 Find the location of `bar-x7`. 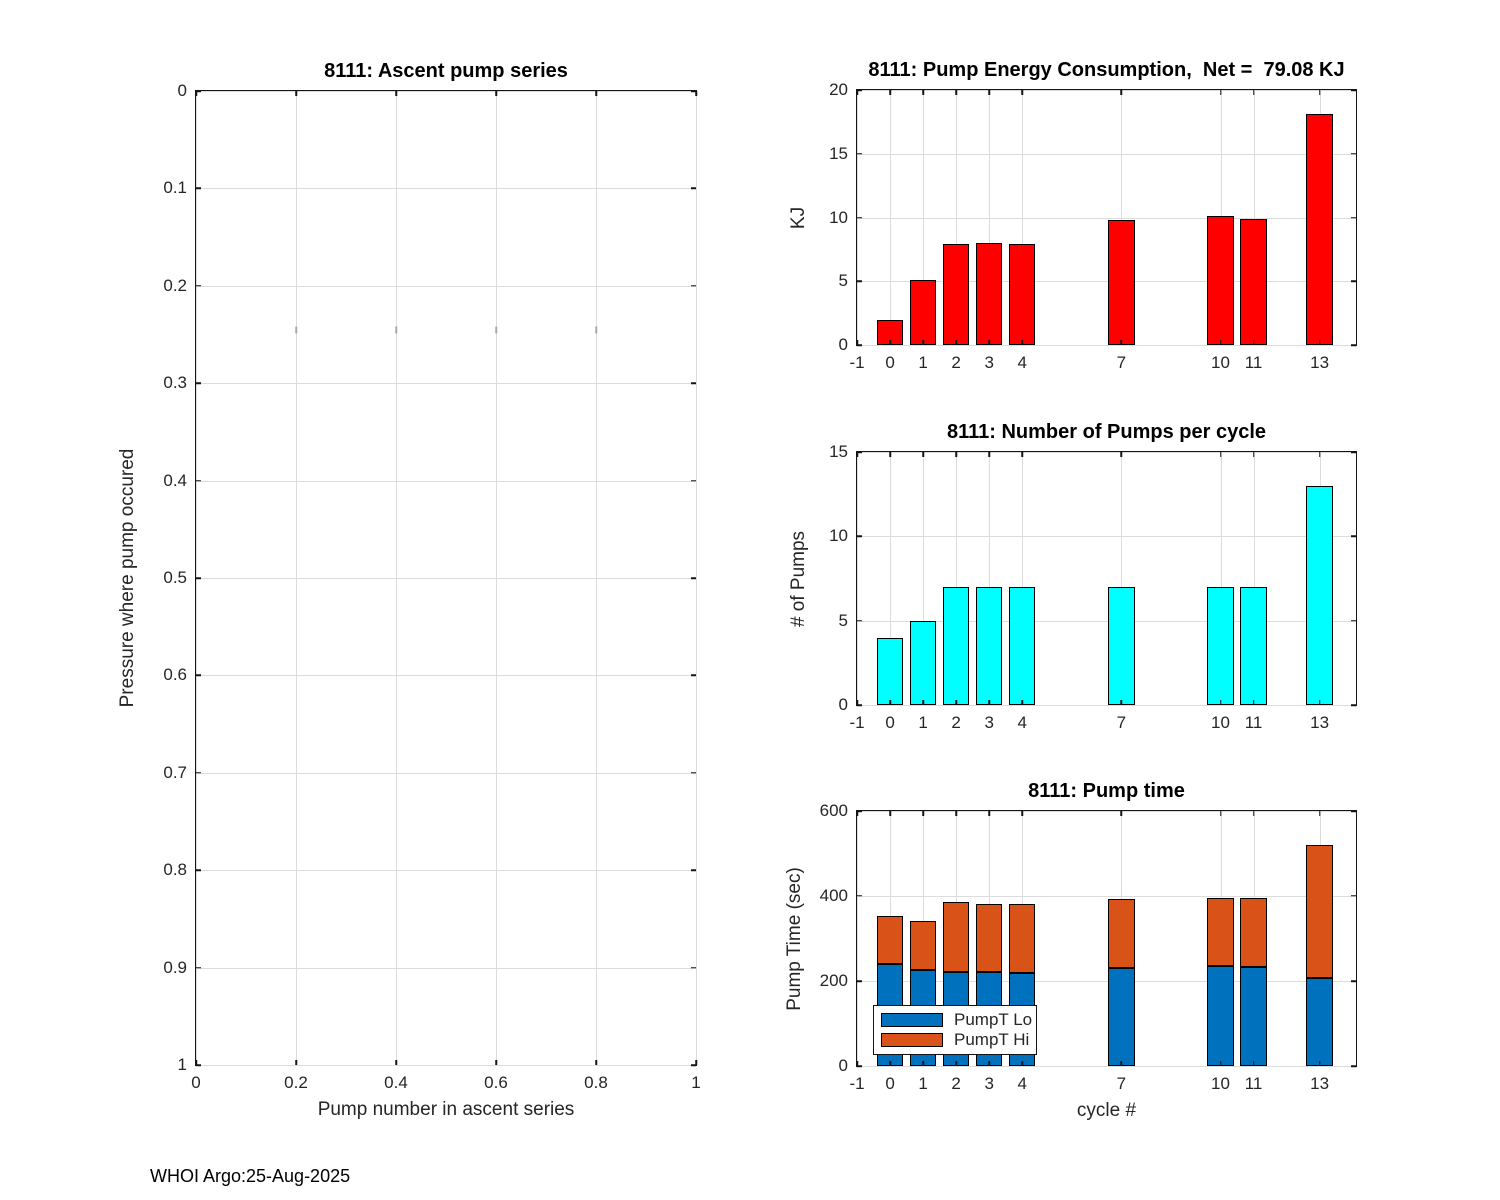

bar-x7 is located at coordinates (1121, 645).